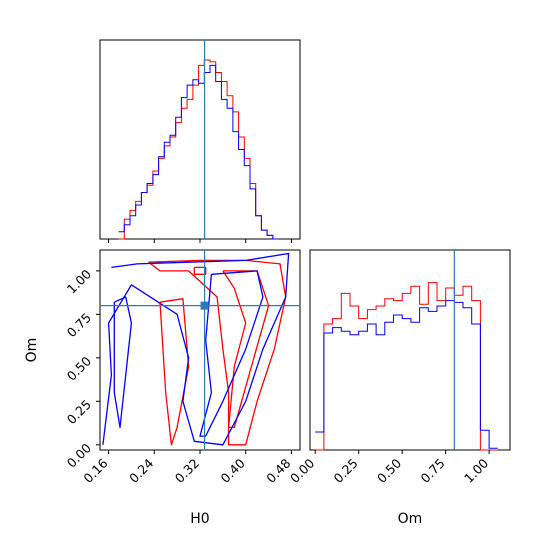  Describe the element at coordinates (410, 519) in the screenshot. I see `x-axis-label-om: Om` at that location.